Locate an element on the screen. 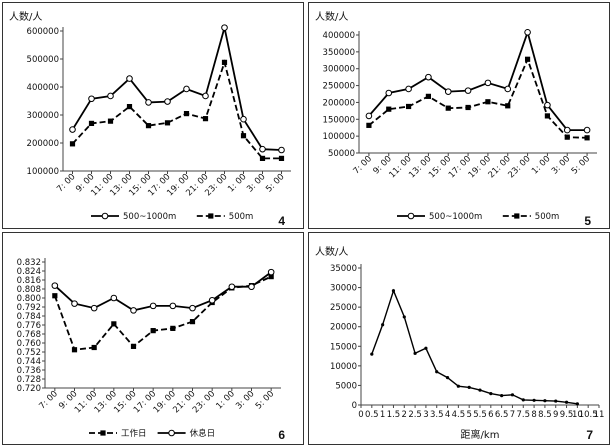  y-tick-label: 600000 is located at coordinates (43, 32).